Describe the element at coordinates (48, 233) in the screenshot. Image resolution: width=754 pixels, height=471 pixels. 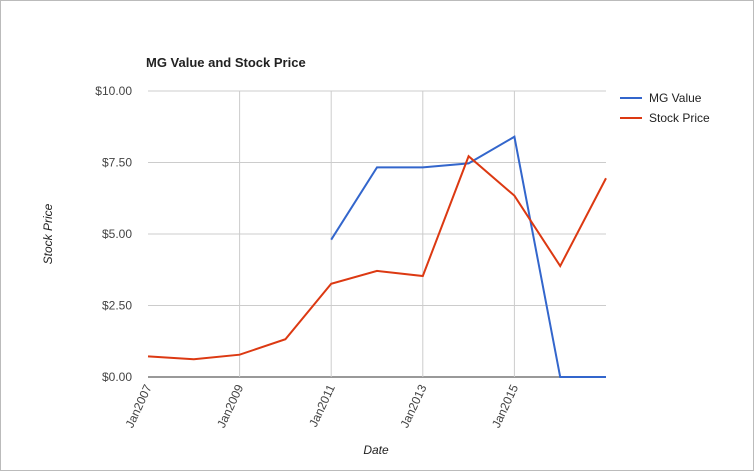
I see `y-axis-label: Stock Price` at that location.